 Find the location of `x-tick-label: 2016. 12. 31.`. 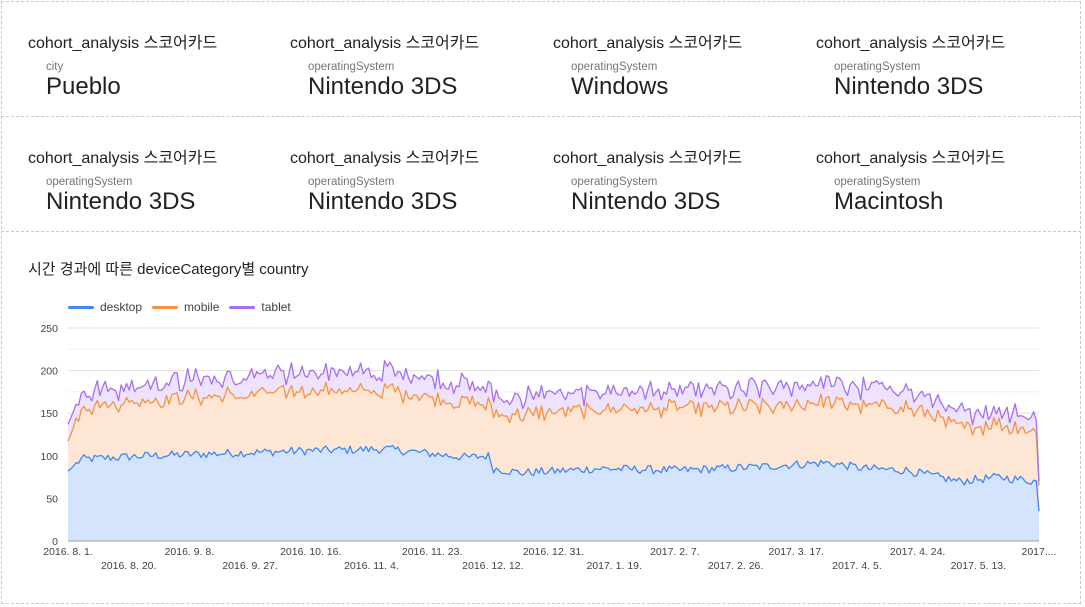

x-tick-label: 2016. 12. 31. is located at coordinates (553, 552).